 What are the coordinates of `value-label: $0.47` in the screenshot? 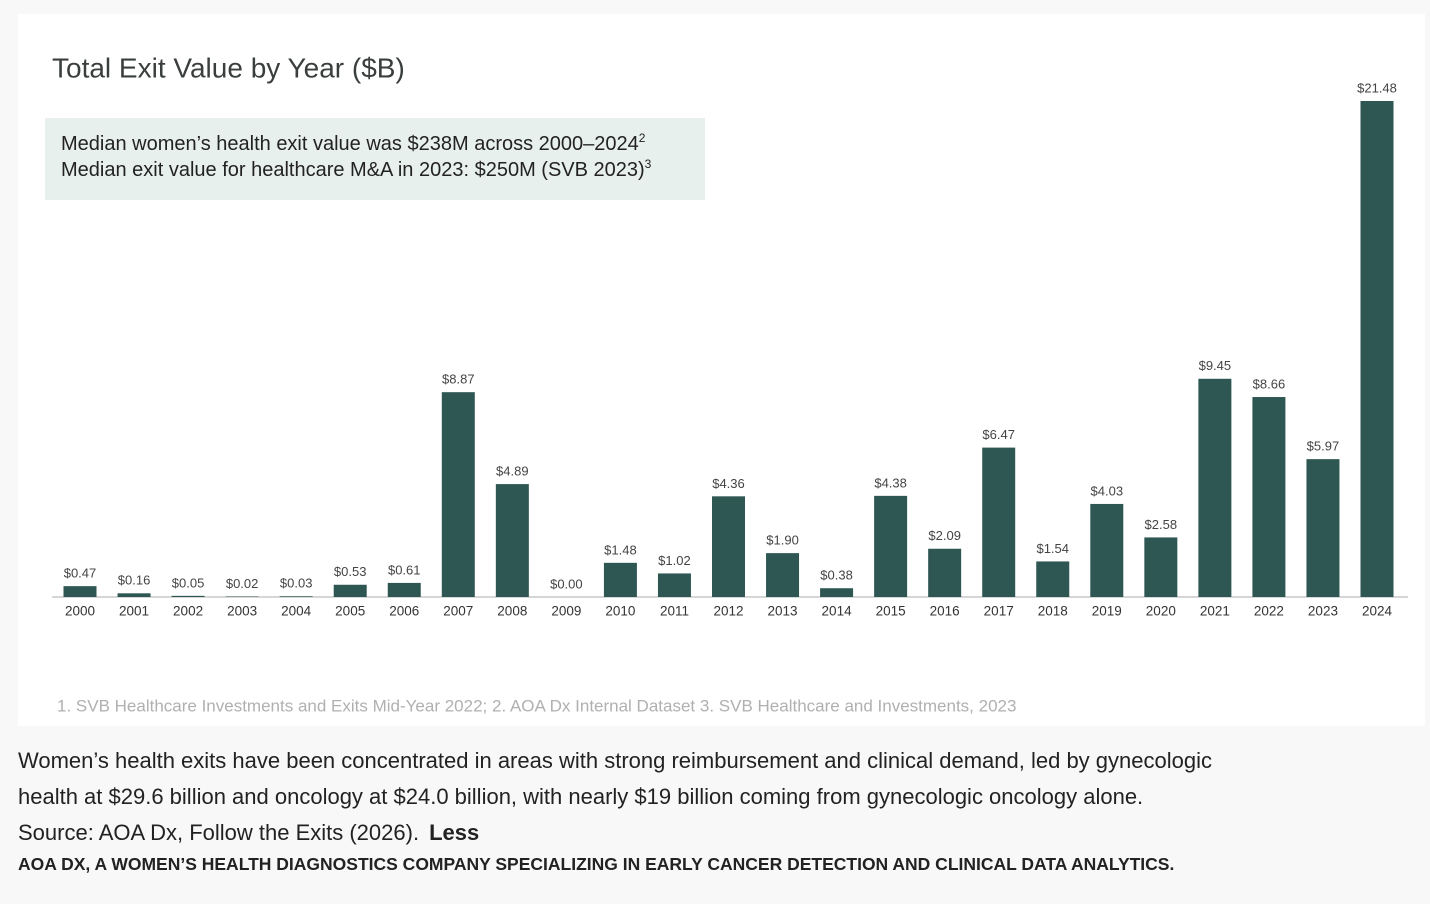 It's located at (80, 573).